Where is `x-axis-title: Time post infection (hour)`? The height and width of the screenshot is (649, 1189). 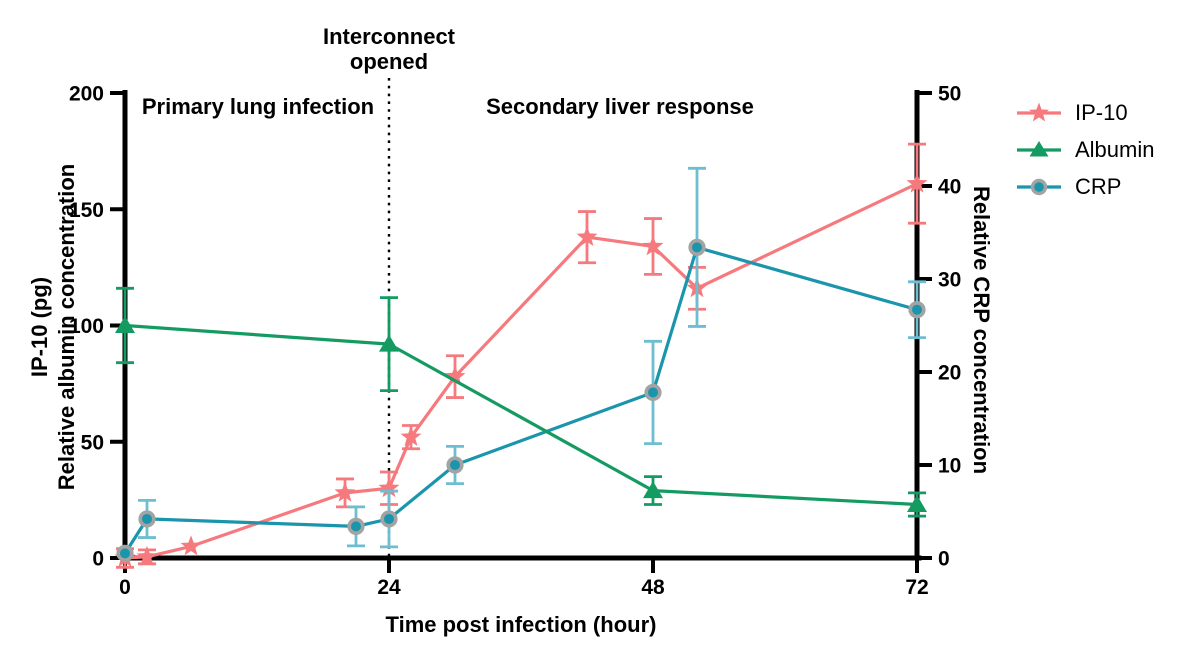 x-axis-title: Time post infection (hour) is located at coordinates (521, 624).